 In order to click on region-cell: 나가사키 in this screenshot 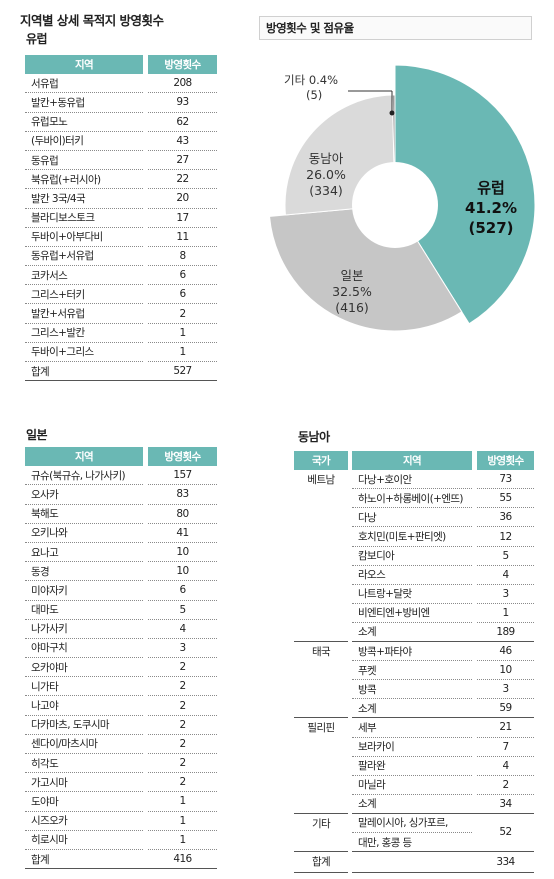, I will do `click(84, 629)`.